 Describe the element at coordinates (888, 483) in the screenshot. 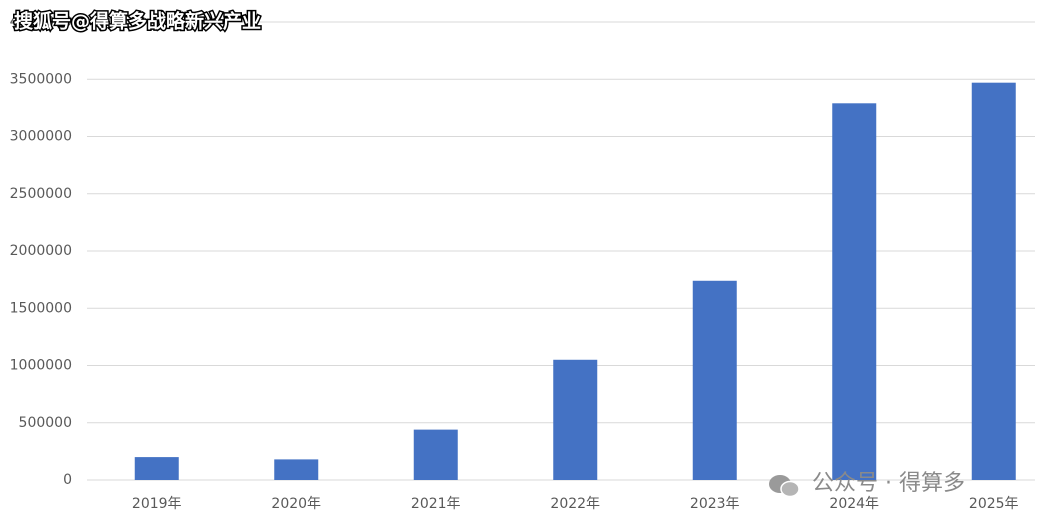

I see `watermark: 公众号 · 得算多` at that location.